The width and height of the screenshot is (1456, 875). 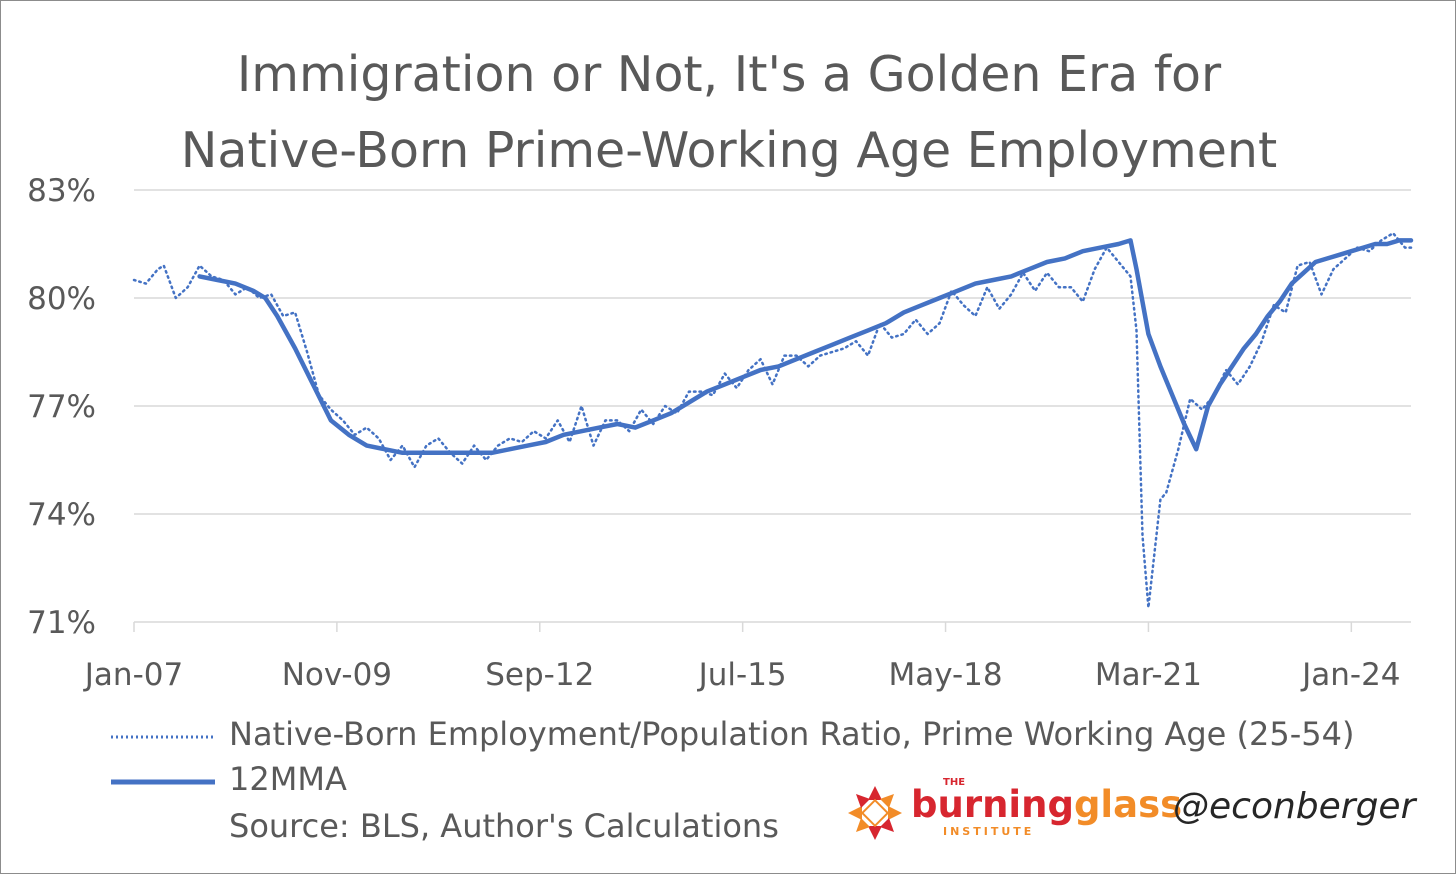 What do you see at coordinates (133, 675) in the screenshot?
I see `x-tick-label-0: Jan-07` at bounding box center [133, 675].